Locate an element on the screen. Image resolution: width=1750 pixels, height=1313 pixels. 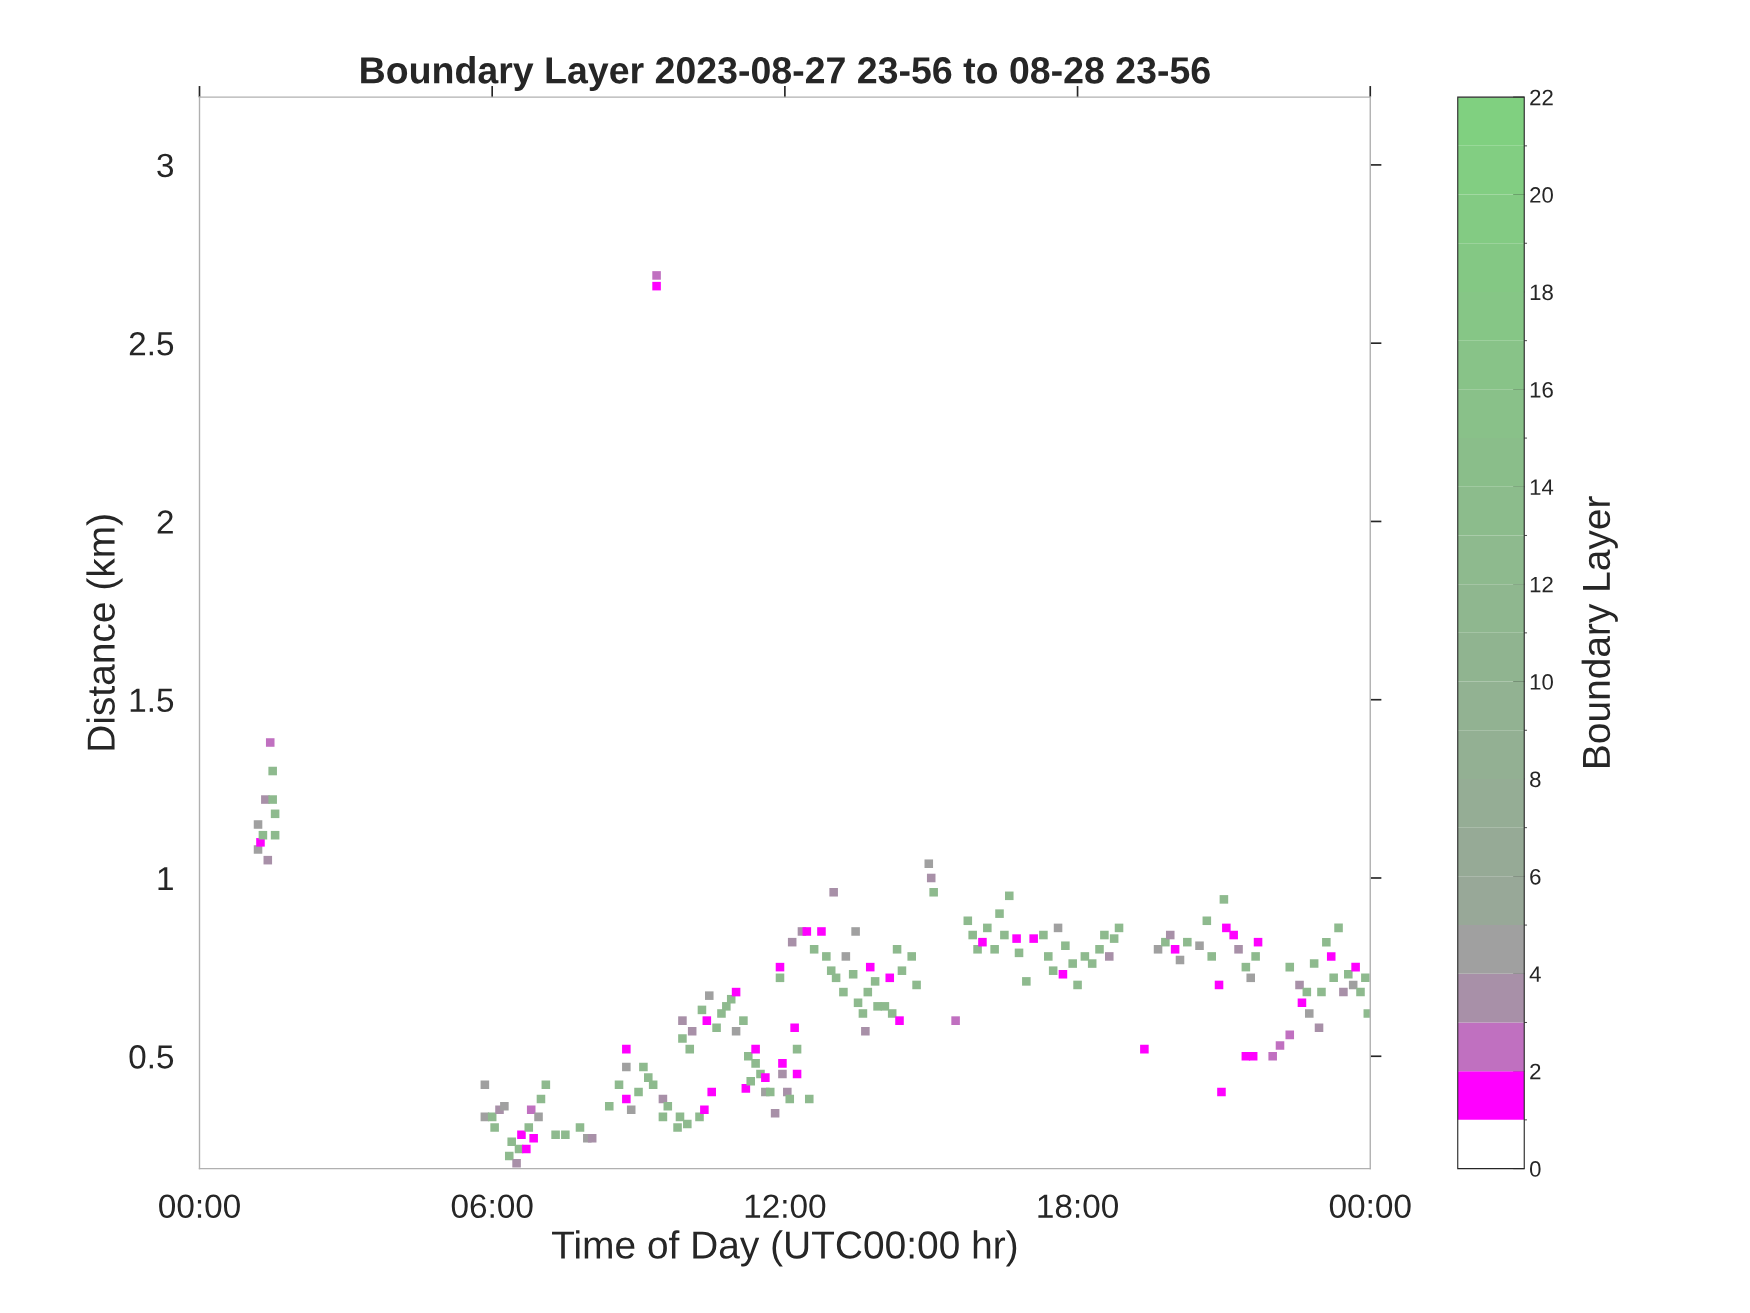
x-tick-label: 06:00 is located at coordinates (492, 1206).